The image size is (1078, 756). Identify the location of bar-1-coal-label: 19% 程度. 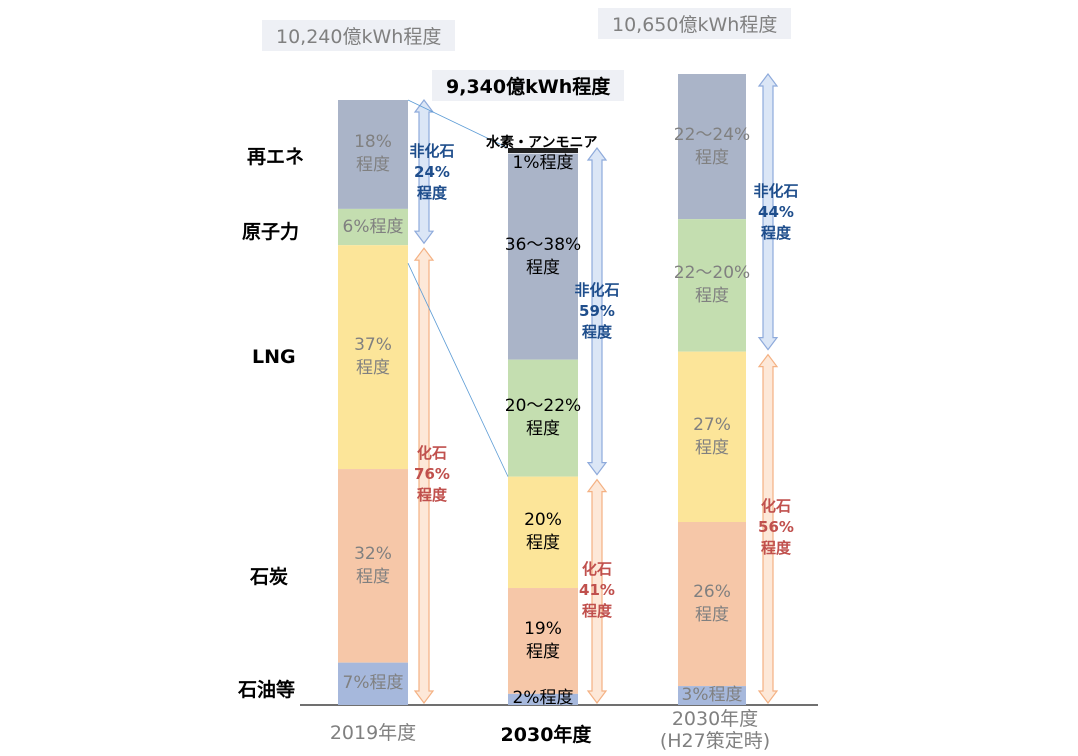
(543, 640).